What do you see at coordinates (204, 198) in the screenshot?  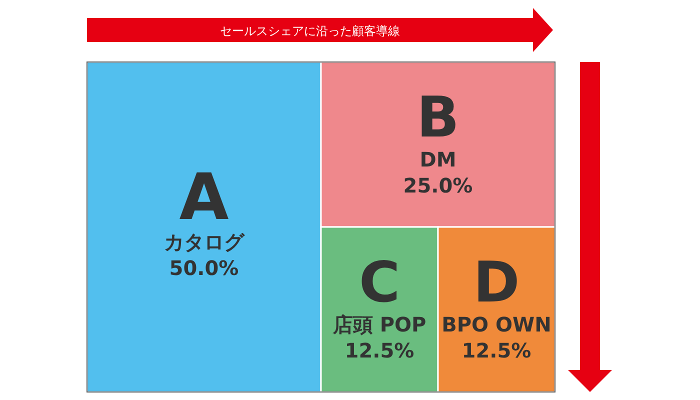 I see `category-label: A` at bounding box center [204, 198].